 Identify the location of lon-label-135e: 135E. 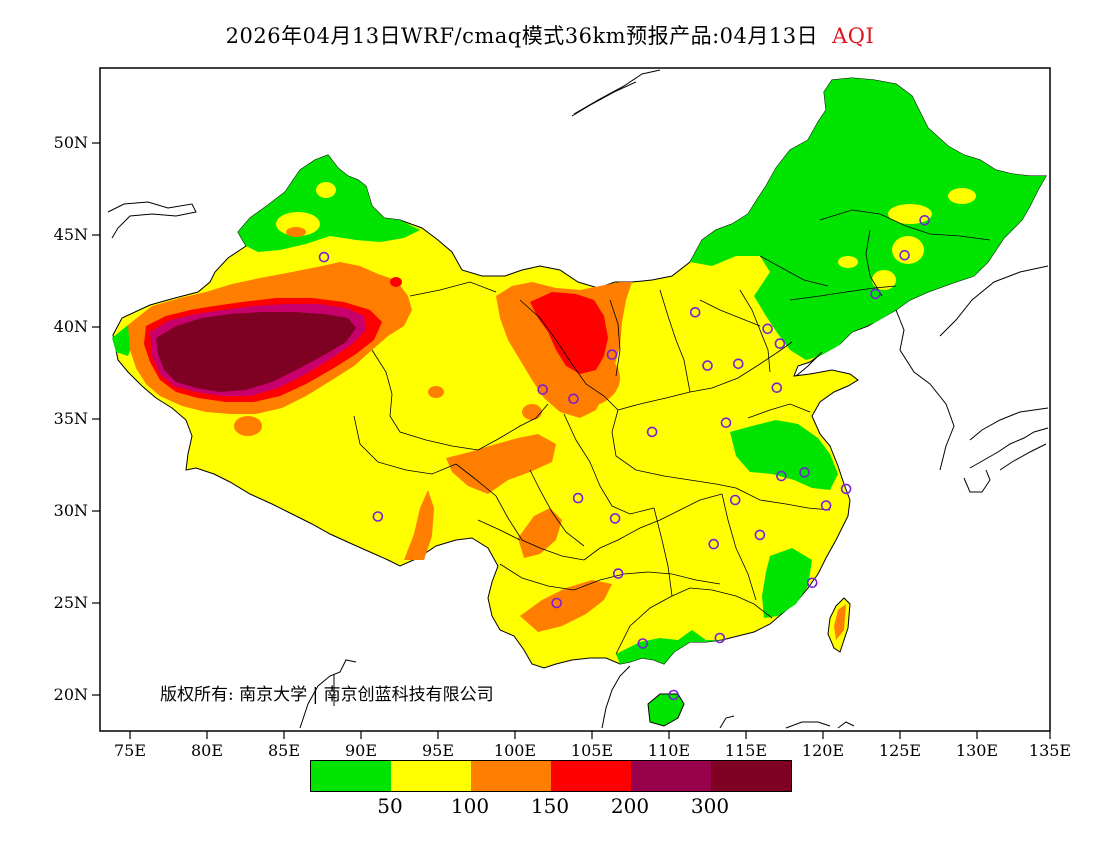
(1050, 750).